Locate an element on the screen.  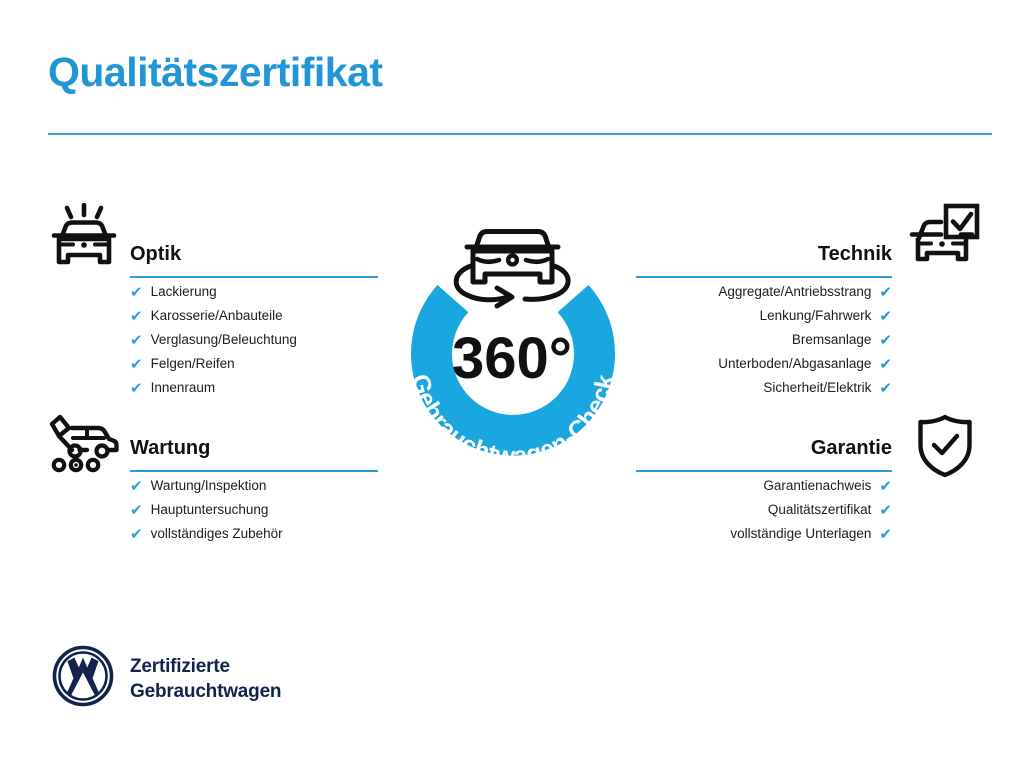
section-garantie-underline is located at coordinates (764, 471).